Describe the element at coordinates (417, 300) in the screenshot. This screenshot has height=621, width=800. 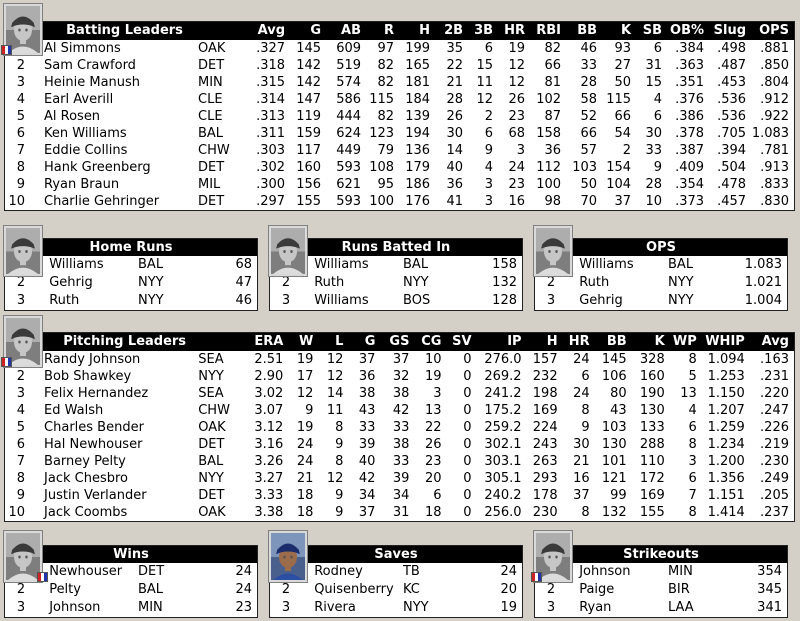
I see `team-abbr: BOS` at that location.